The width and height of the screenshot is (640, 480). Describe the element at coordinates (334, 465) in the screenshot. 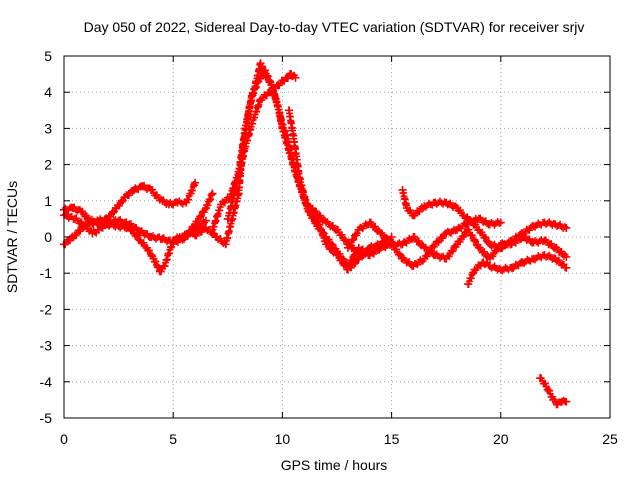

I see `x-axis-label: GPS time / hours` at that location.